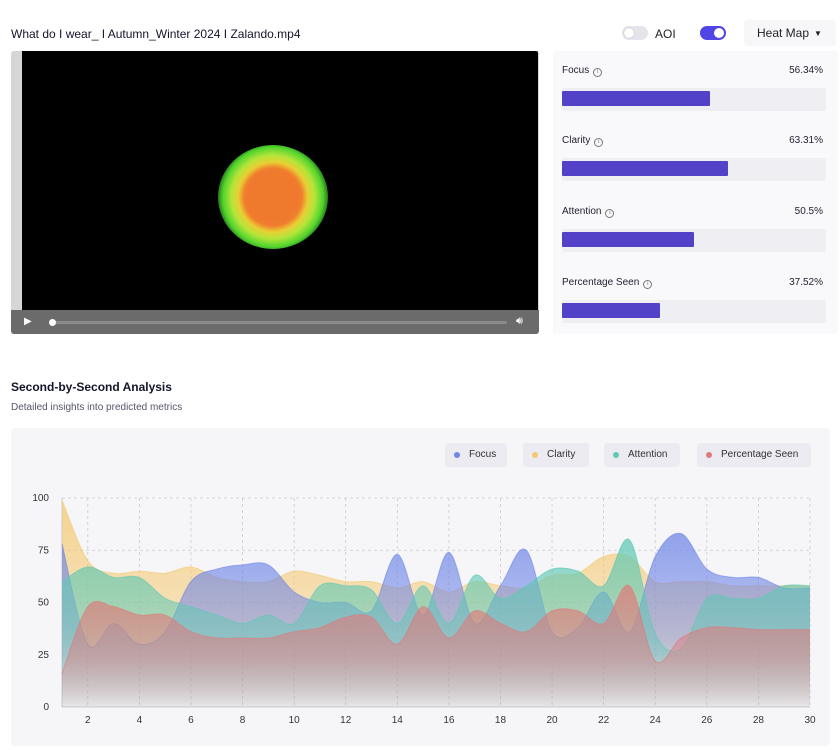  I want to click on legend-item-clarity: Clarity, so click(556, 455).